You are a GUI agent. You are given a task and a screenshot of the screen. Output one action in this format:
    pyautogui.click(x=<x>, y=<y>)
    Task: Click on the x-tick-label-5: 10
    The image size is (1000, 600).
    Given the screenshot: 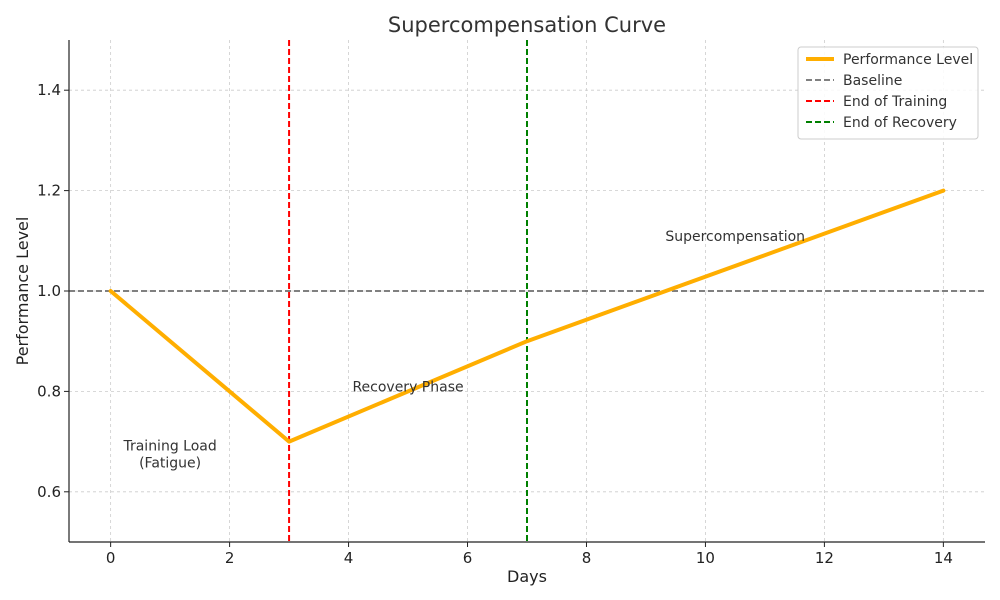 What is the action you would take?
    pyautogui.click(x=705, y=558)
    